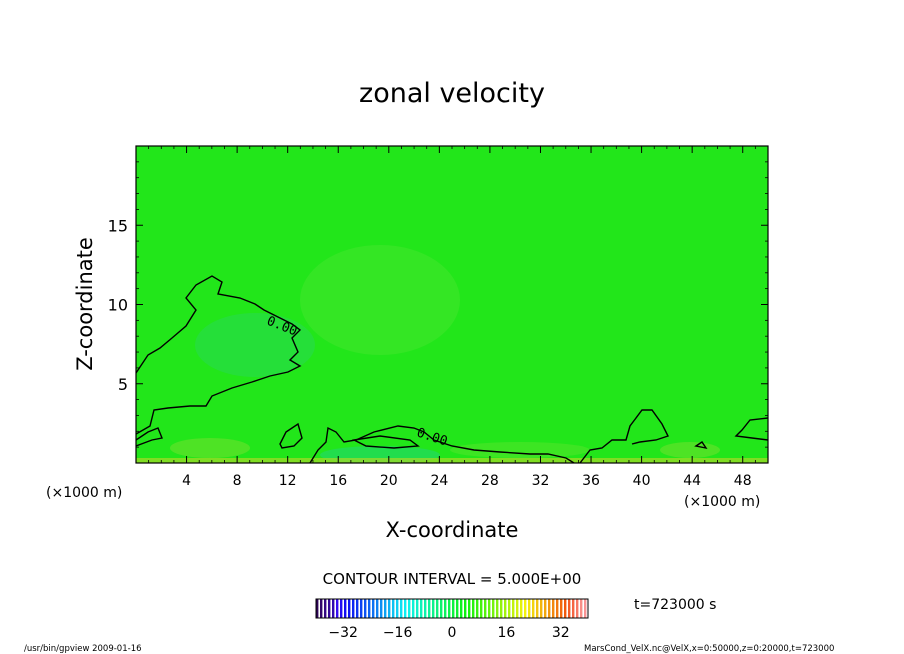 Image resolution: width=904 pixels, height=654 pixels. I want to click on colorbar-ticks: −32 −16 0 16 32, so click(448, 633).